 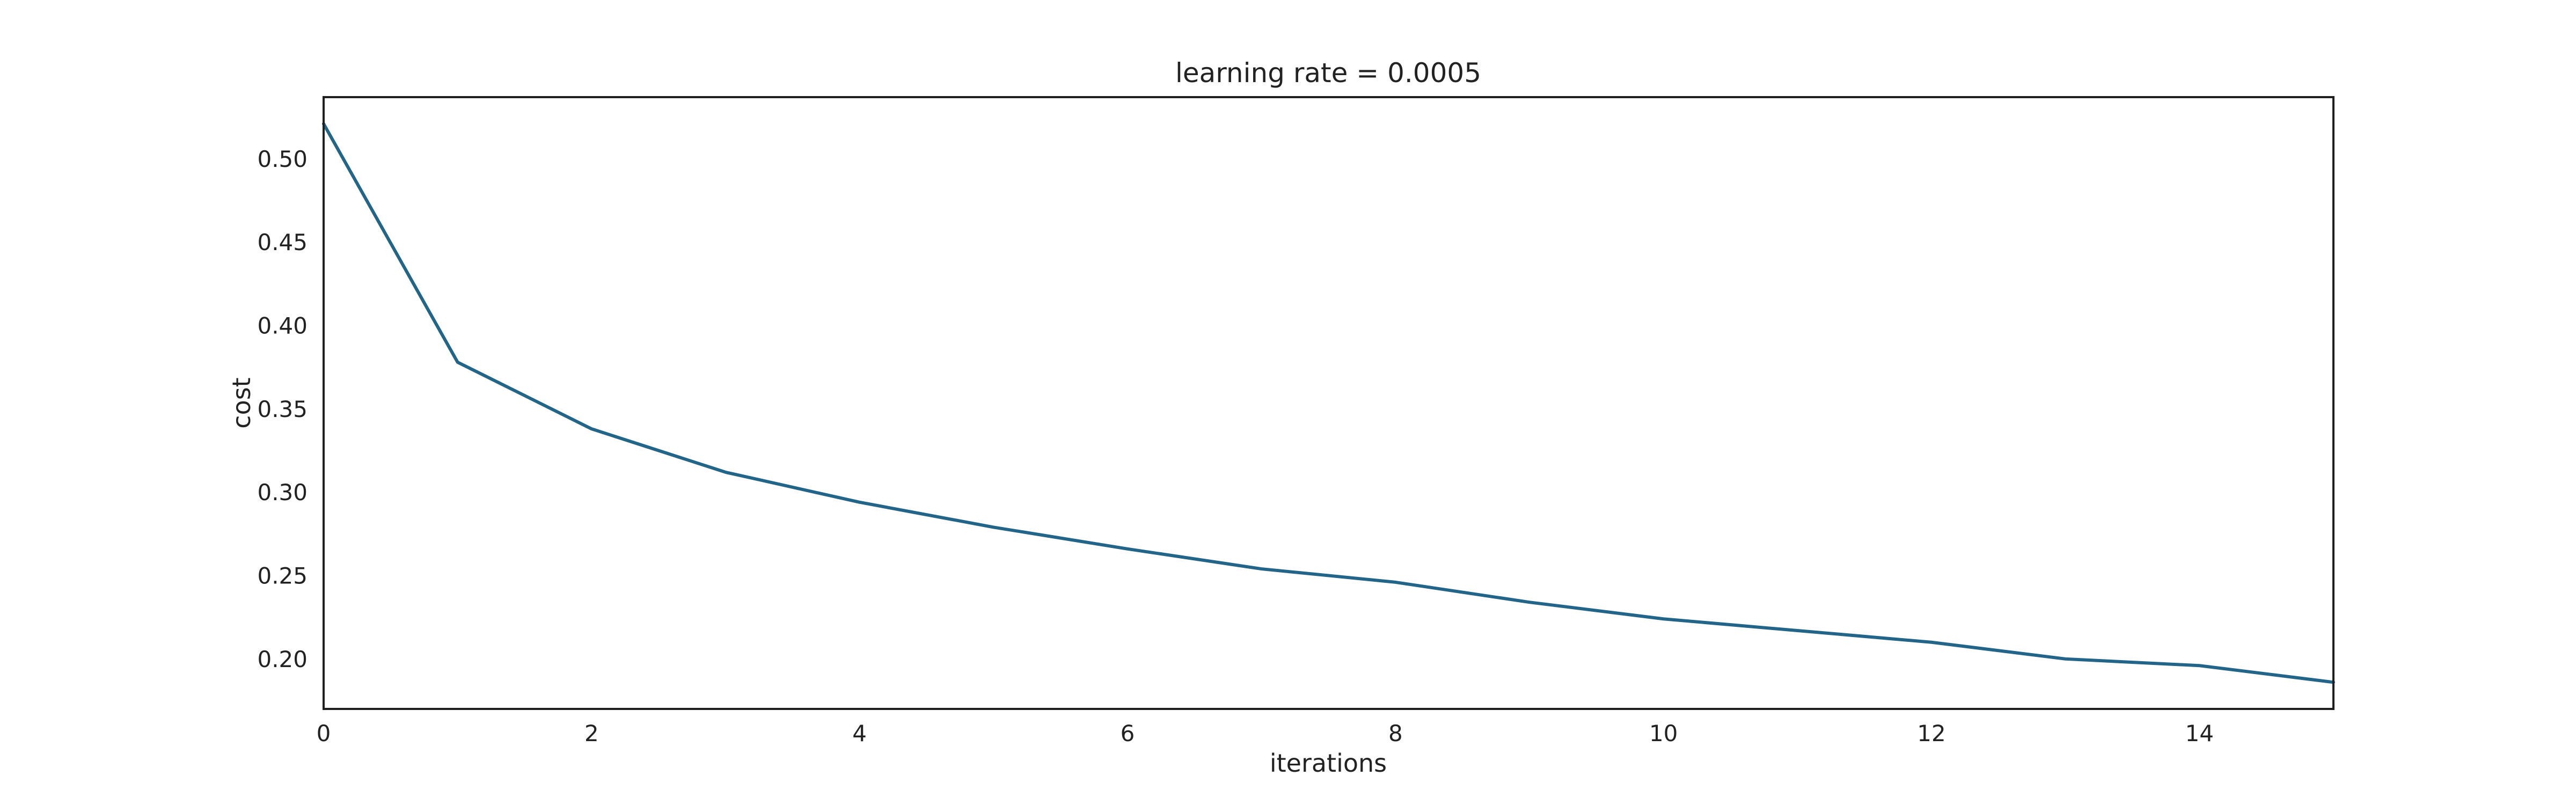 I want to click on x-tick-label: 6, so click(x=1128, y=733).